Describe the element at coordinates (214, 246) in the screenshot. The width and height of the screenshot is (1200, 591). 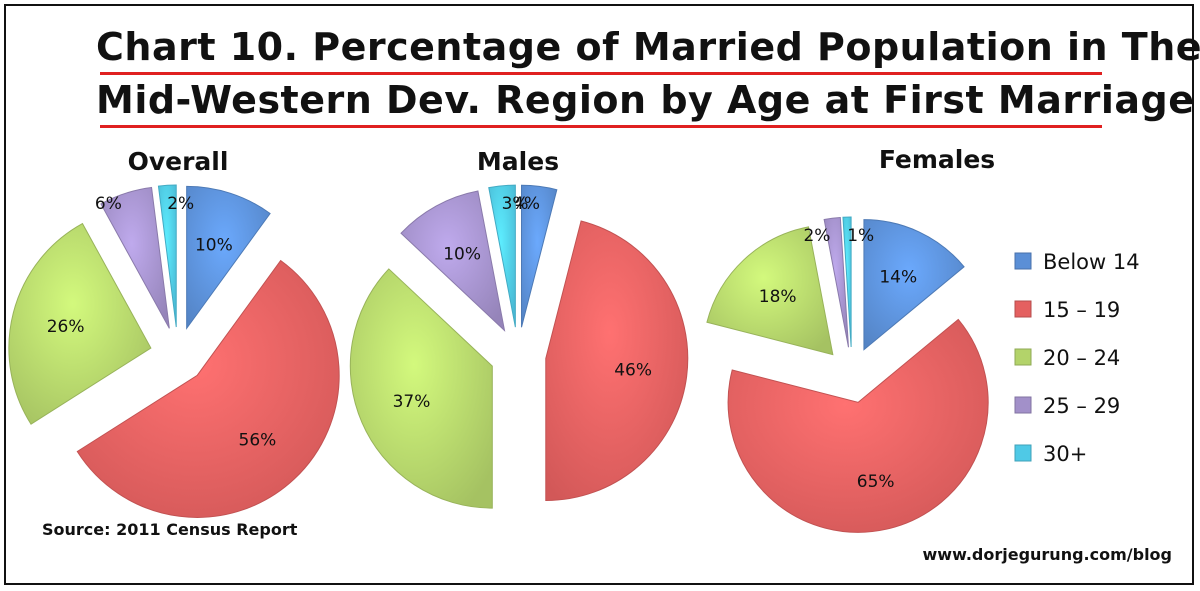
I see `slice-label-overall-0: 10%` at that location.